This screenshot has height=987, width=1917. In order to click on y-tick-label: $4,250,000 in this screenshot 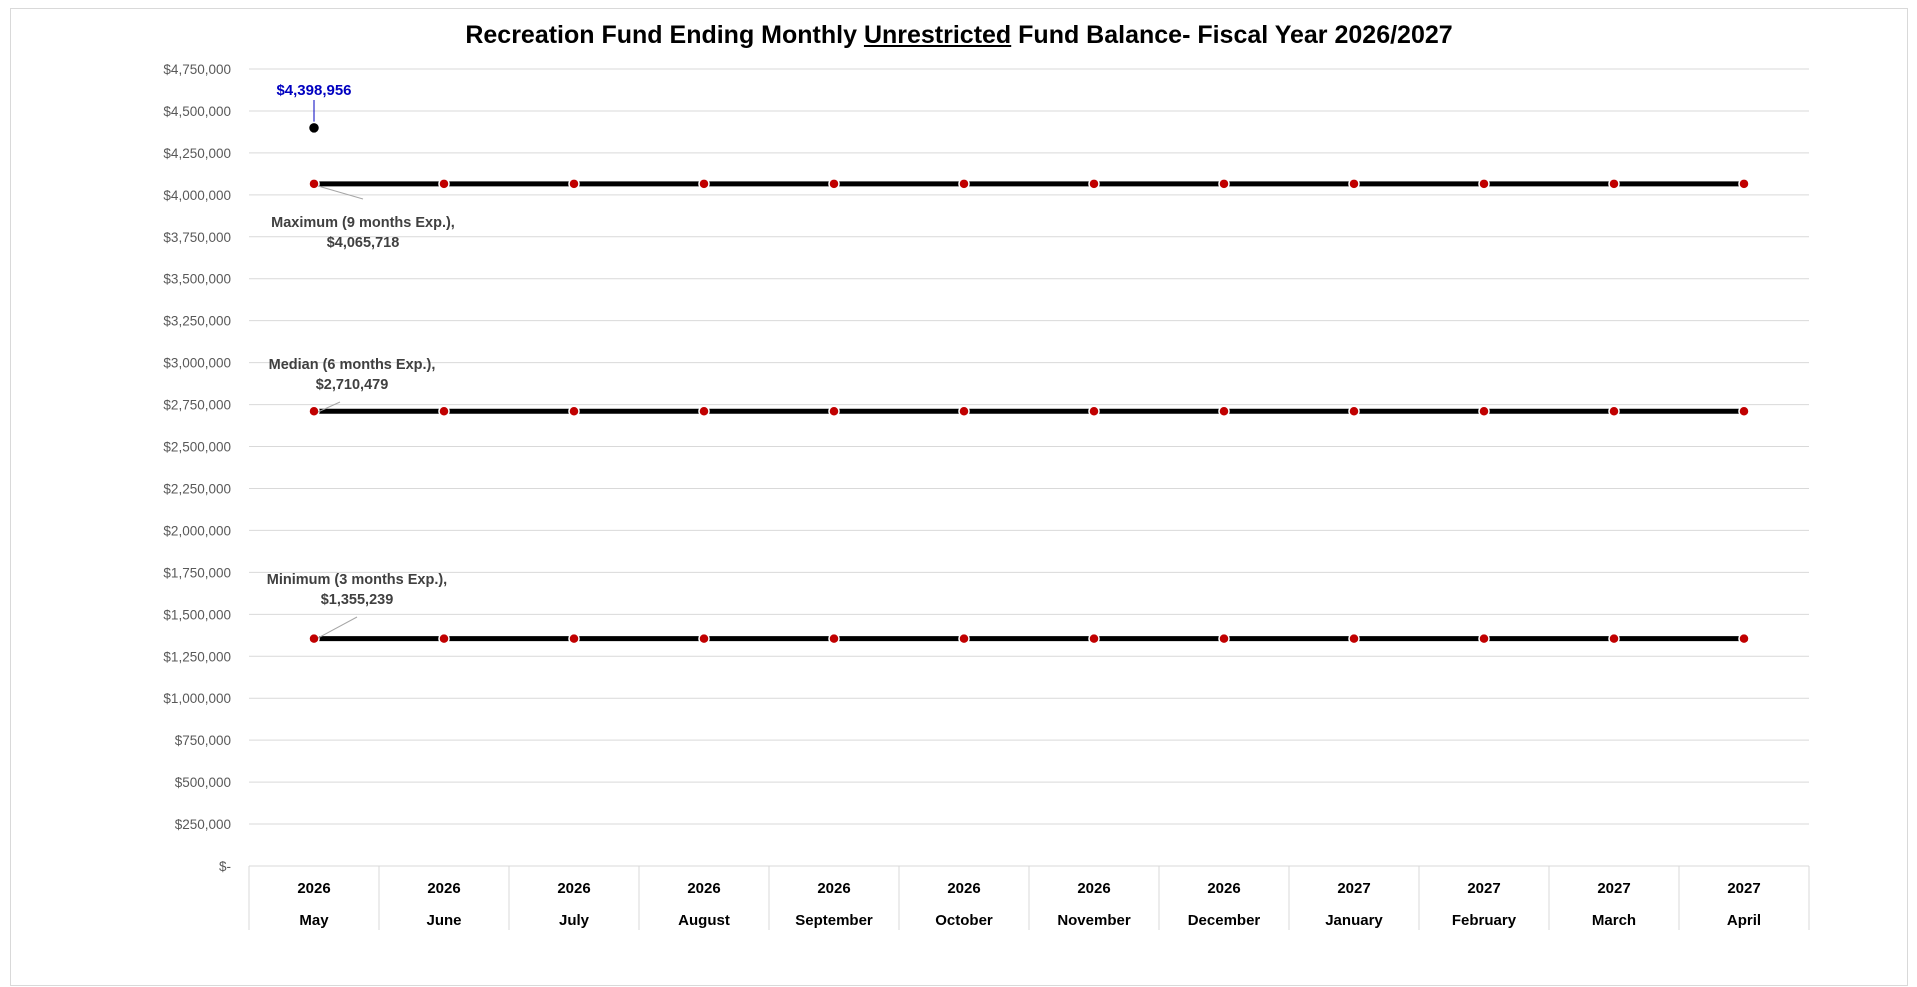, I will do `click(197, 153)`.